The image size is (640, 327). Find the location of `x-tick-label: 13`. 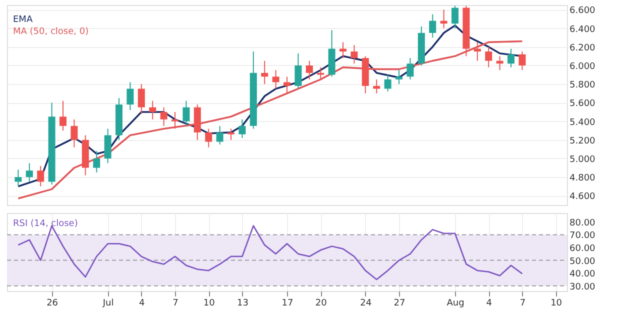

x-tick-label: 13 is located at coordinates (242, 303).